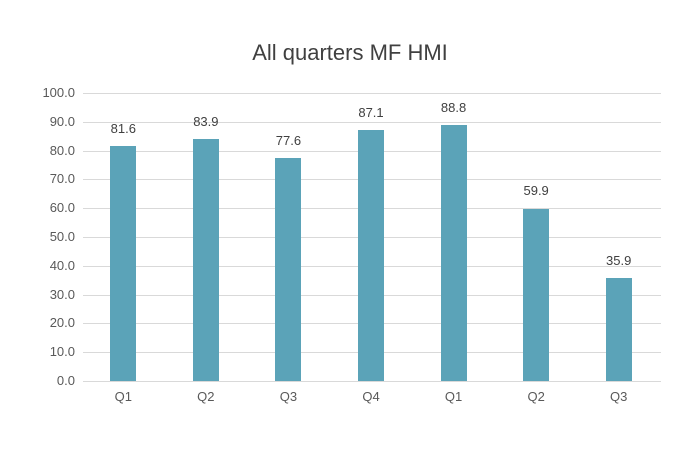 The height and width of the screenshot is (450, 700). Describe the element at coordinates (62, 150) in the screenshot. I see `y-tick-label: 80.0` at that location.